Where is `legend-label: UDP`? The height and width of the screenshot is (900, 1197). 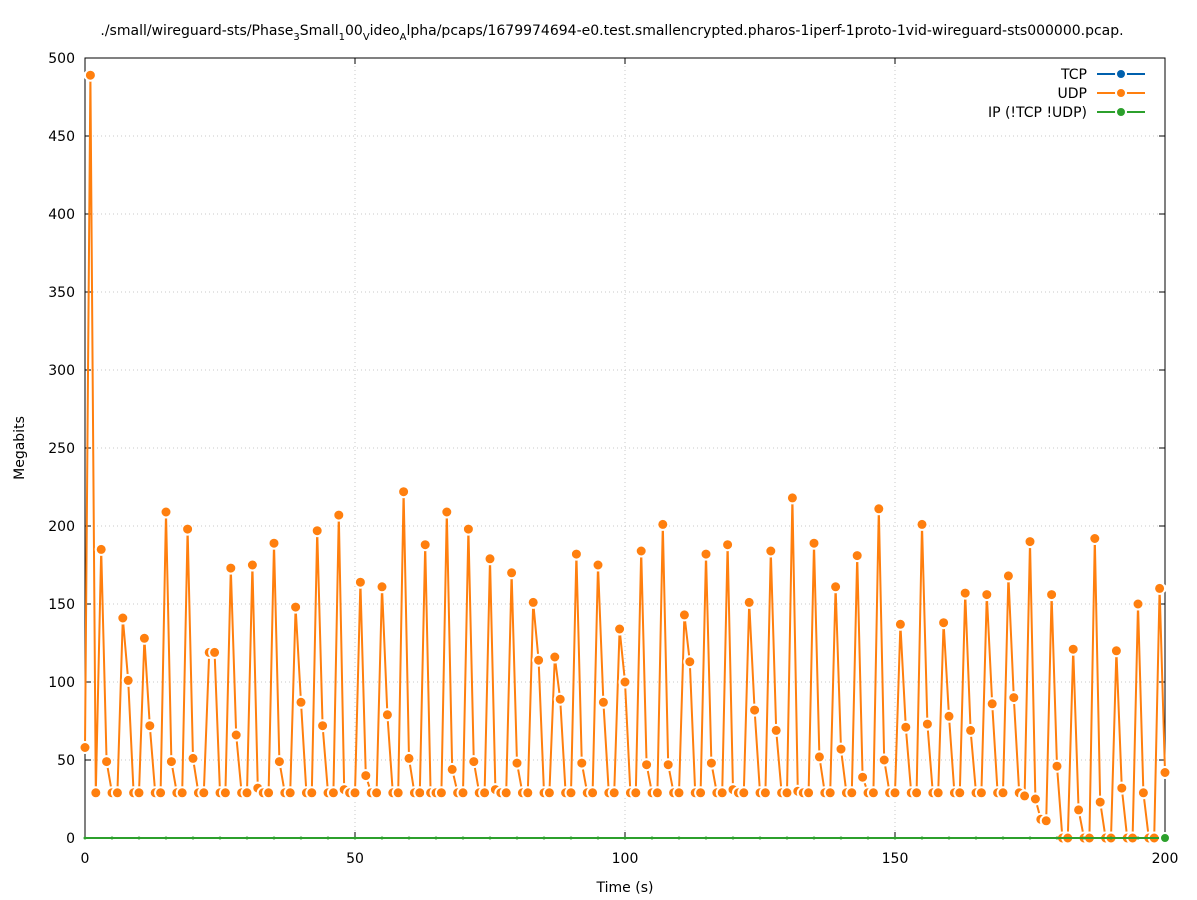
legend-label: UDP is located at coordinates (1072, 94).